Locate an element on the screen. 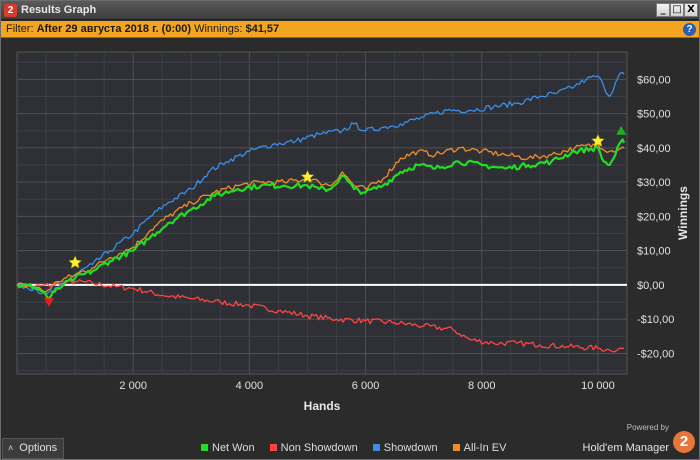 The height and width of the screenshot is (460, 700). legend-item-all-in-ev: All-In EV is located at coordinates (479, 448).